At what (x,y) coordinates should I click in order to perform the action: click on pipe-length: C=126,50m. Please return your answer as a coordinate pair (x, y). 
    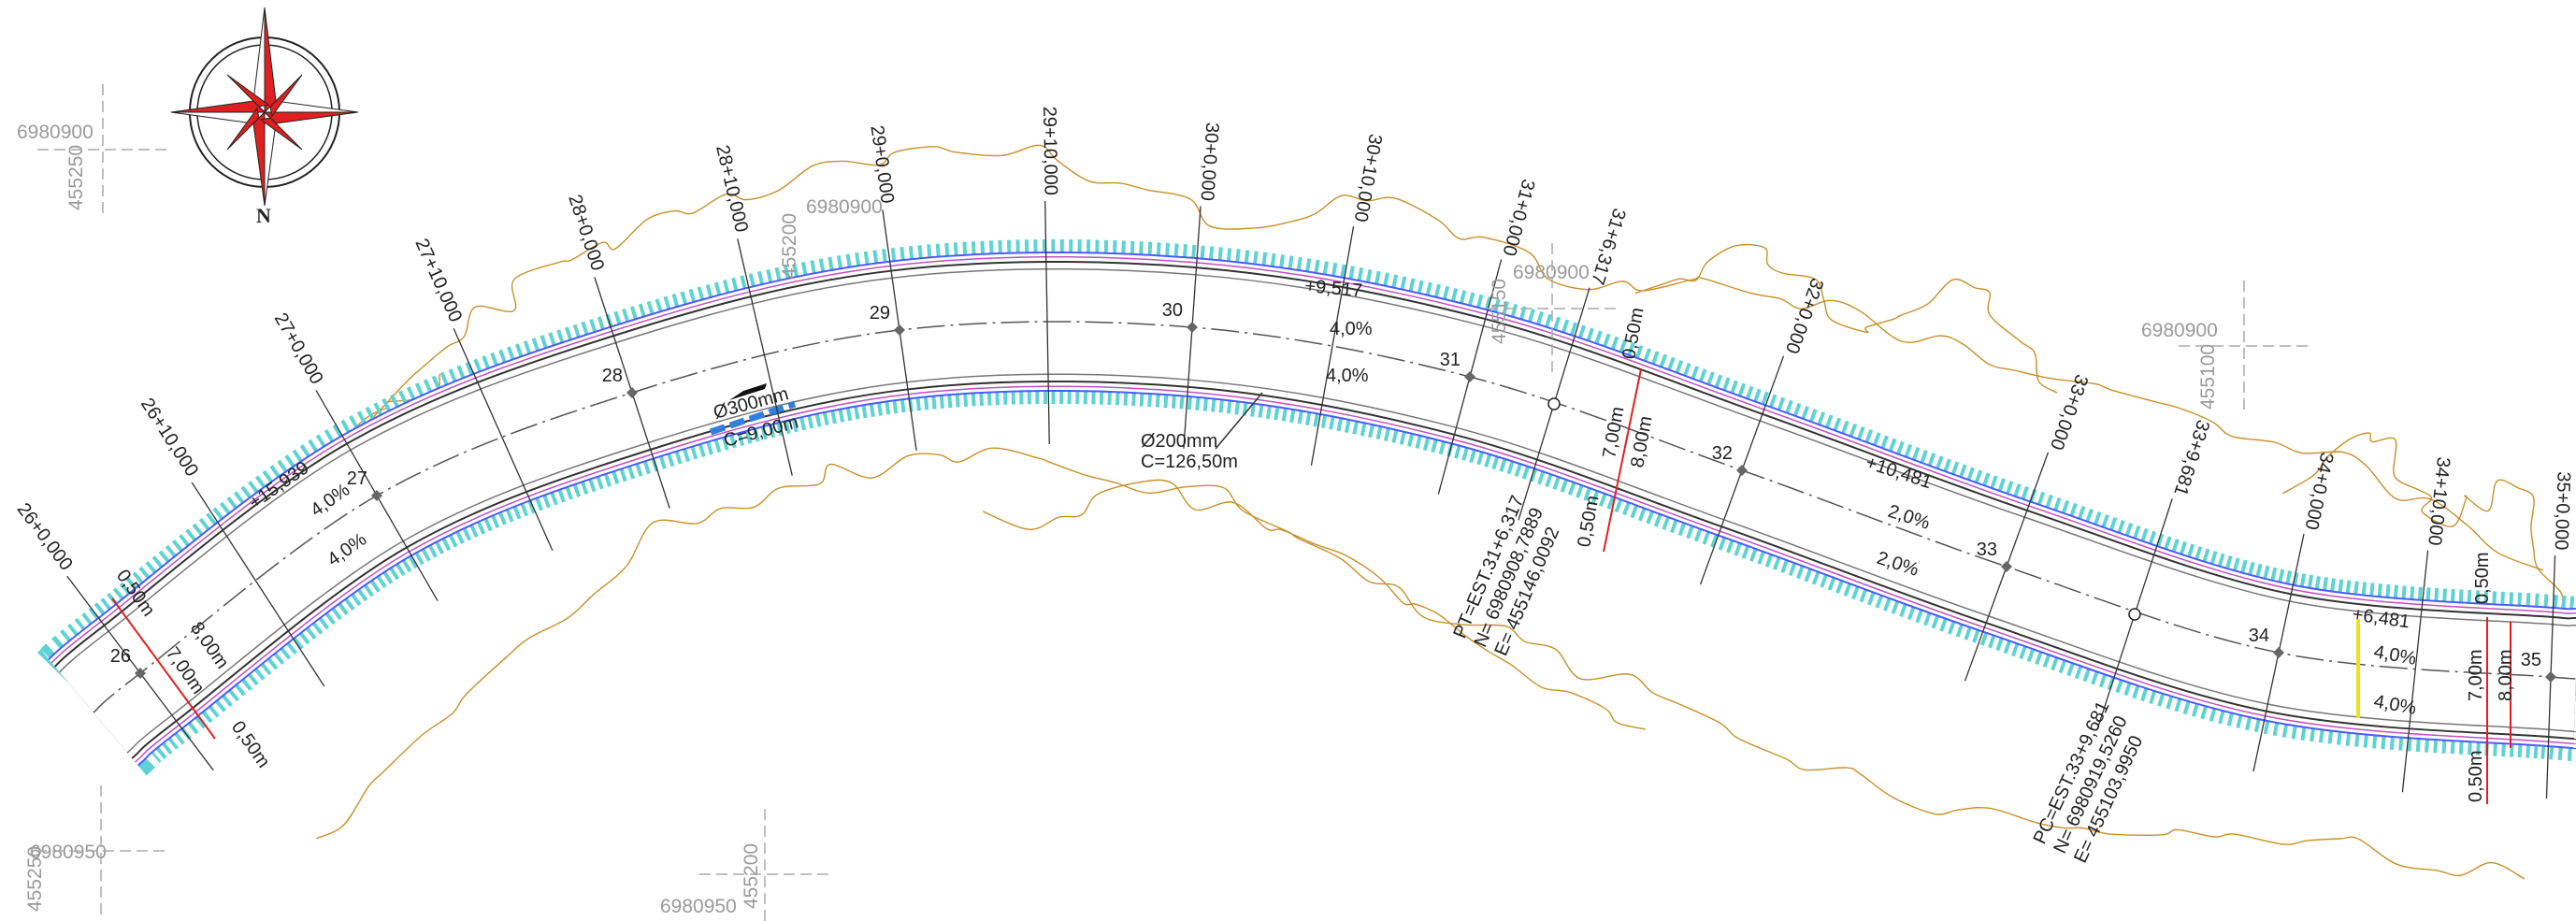
    Looking at the image, I should click on (1189, 462).